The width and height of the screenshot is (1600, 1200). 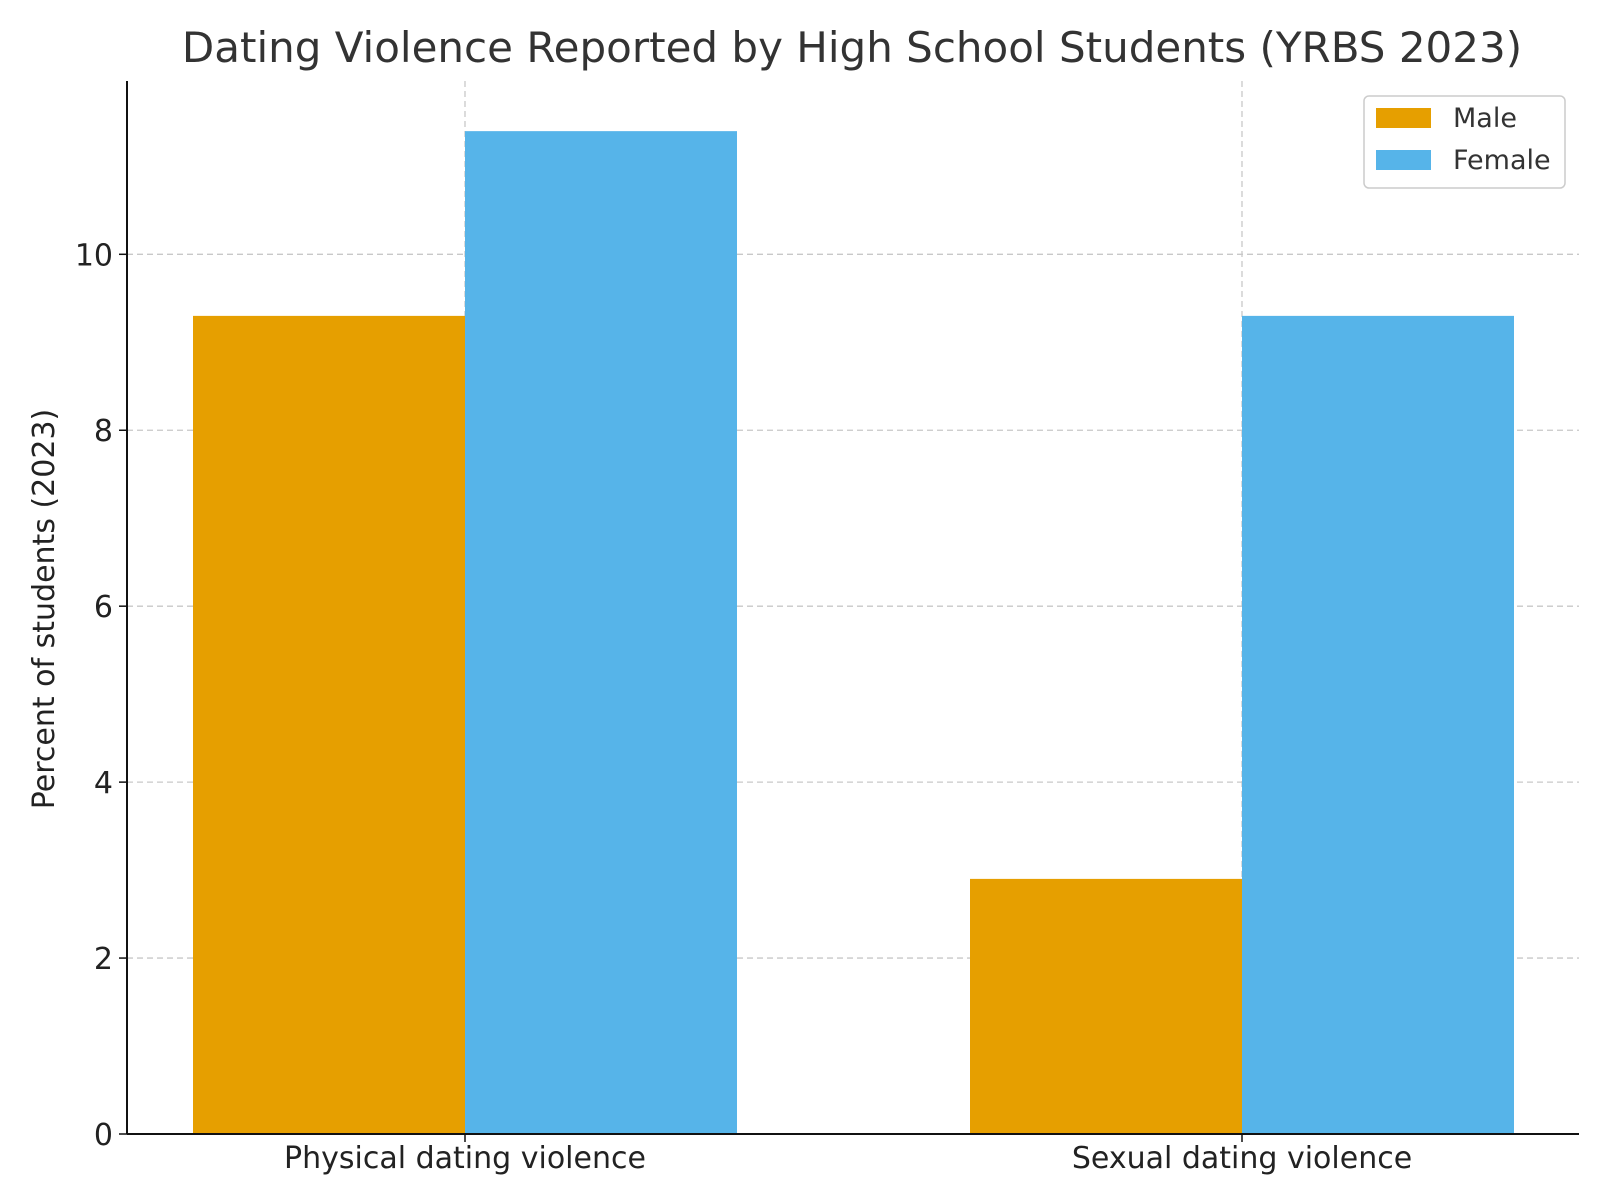 What do you see at coordinates (465, 1158) in the screenshot?
I see `x-tick-label: Physical dating violence` at bounding box center [465, 1158].